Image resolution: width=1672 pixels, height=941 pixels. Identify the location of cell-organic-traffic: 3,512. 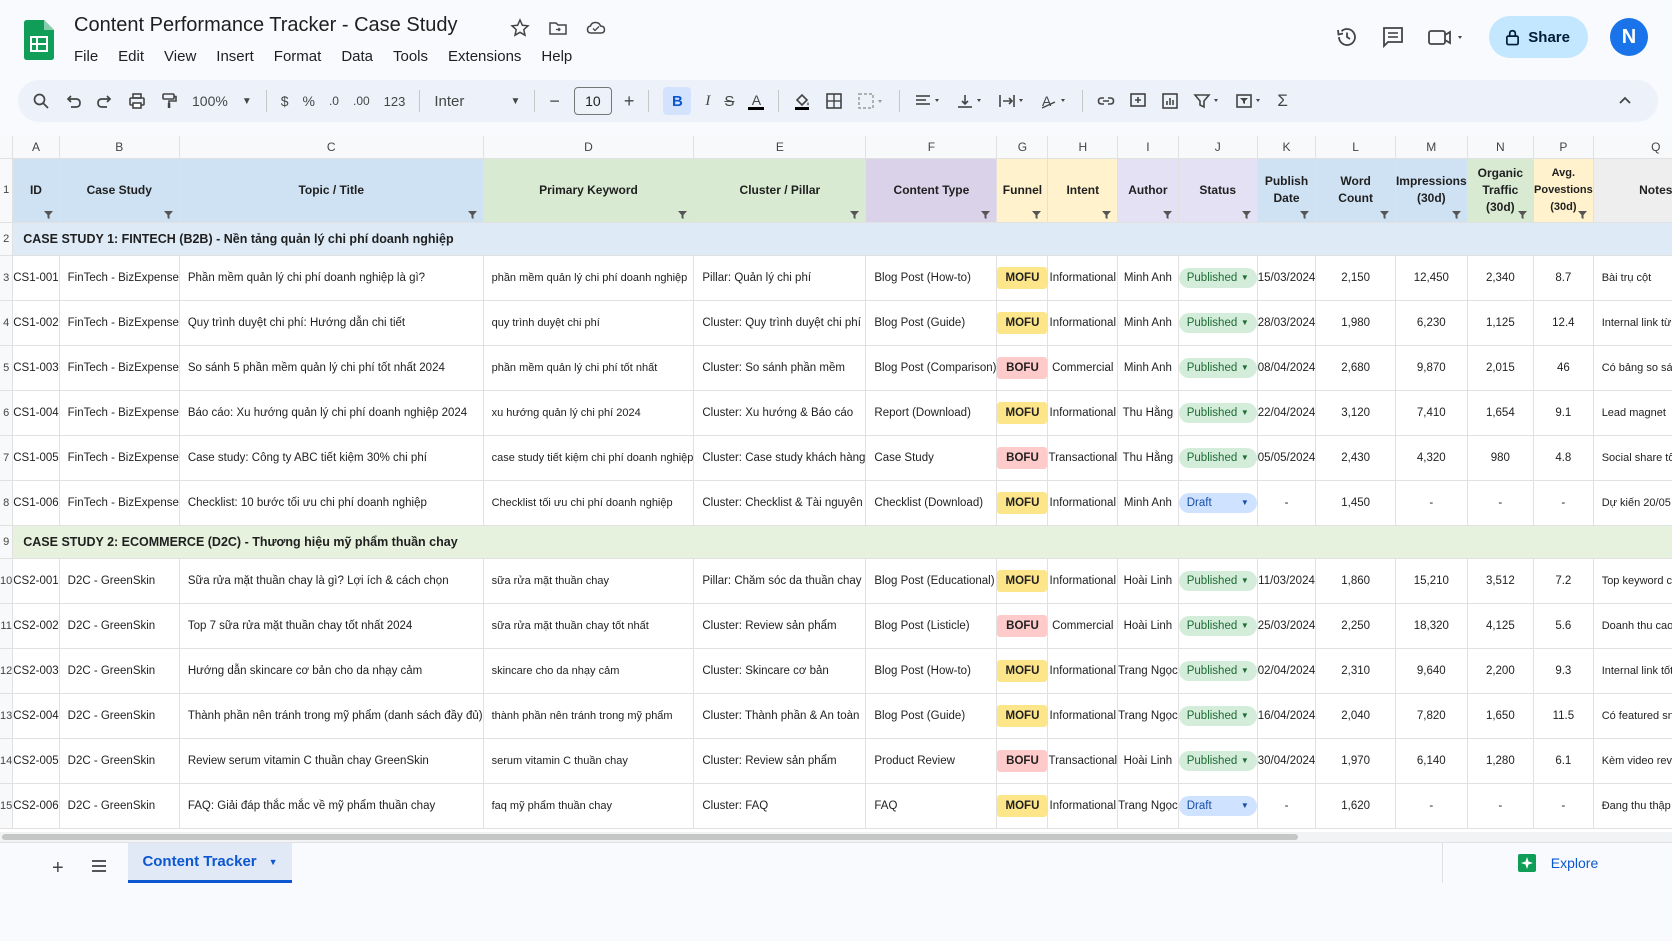
(1501, 581).